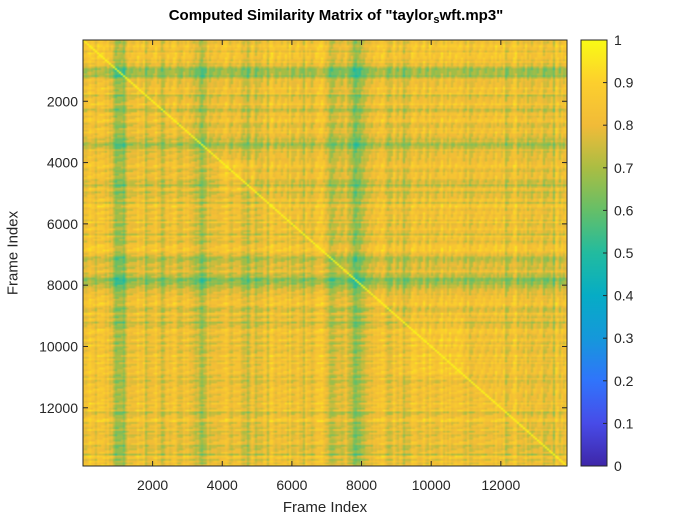 This screenshot has width=700, height=525. I want to click on y-tick-label: 6000, so click(62, 224).